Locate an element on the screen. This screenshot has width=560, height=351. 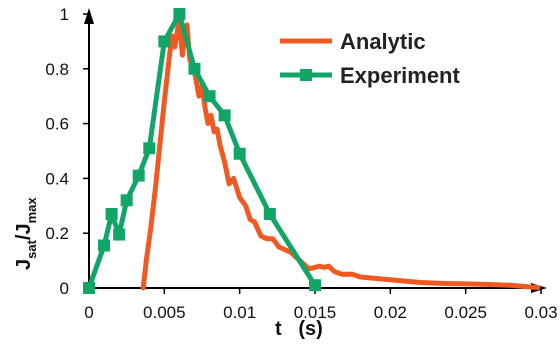
y-axis-title: Jsat/Jmax is located at coordinates (26, 233).